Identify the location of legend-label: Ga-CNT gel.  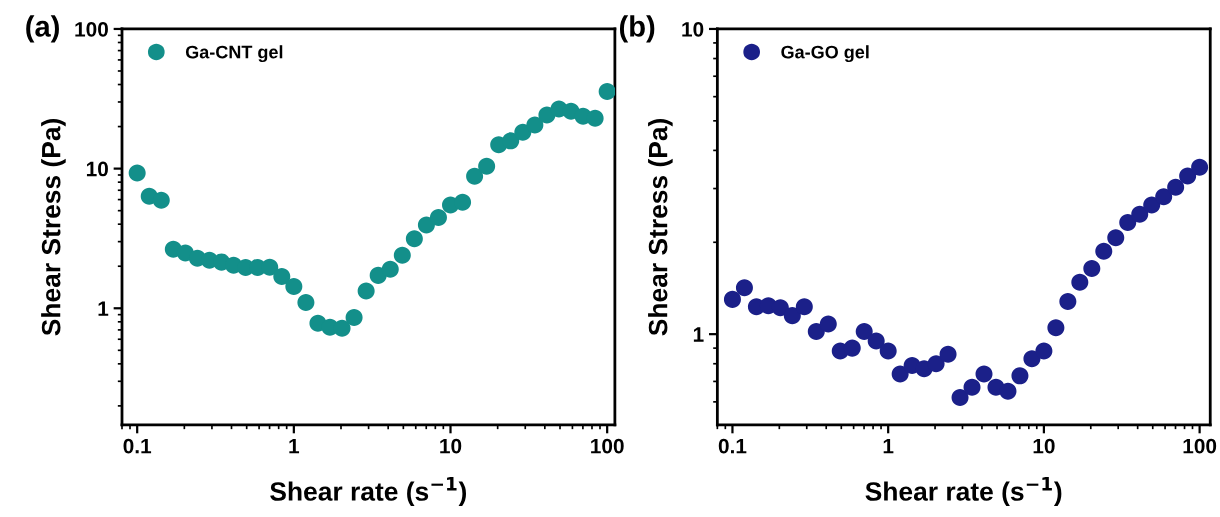
(234, 54).